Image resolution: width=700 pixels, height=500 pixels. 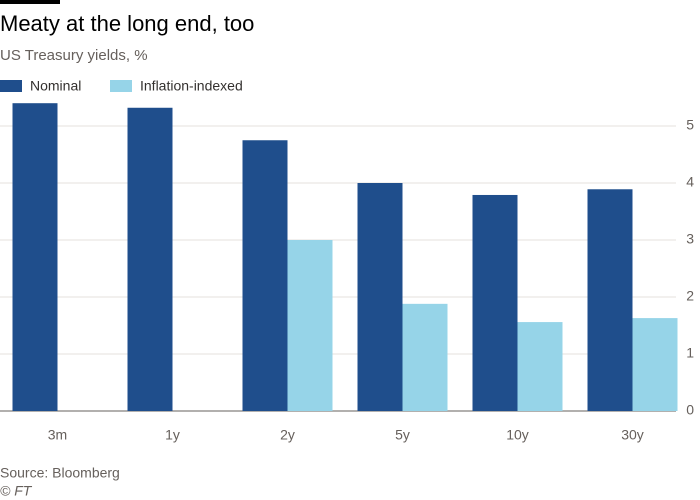 What do you see at coordinates (287, 435) in the screenshot?
I see `x-tick-label: 2y` at bounding box center [287, 435].